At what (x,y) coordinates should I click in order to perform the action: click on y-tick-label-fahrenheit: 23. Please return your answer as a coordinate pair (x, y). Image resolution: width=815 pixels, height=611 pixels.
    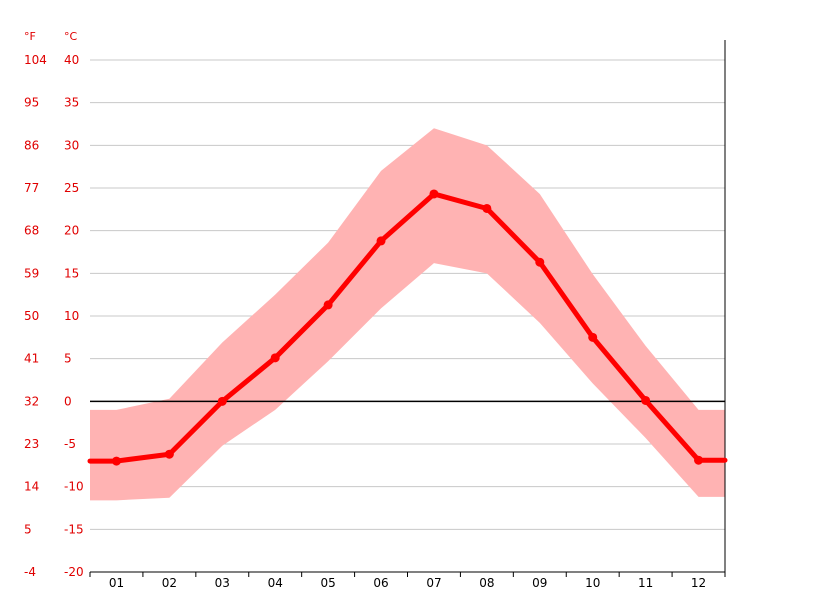
    Looking at the image, I should click on (31, 444).